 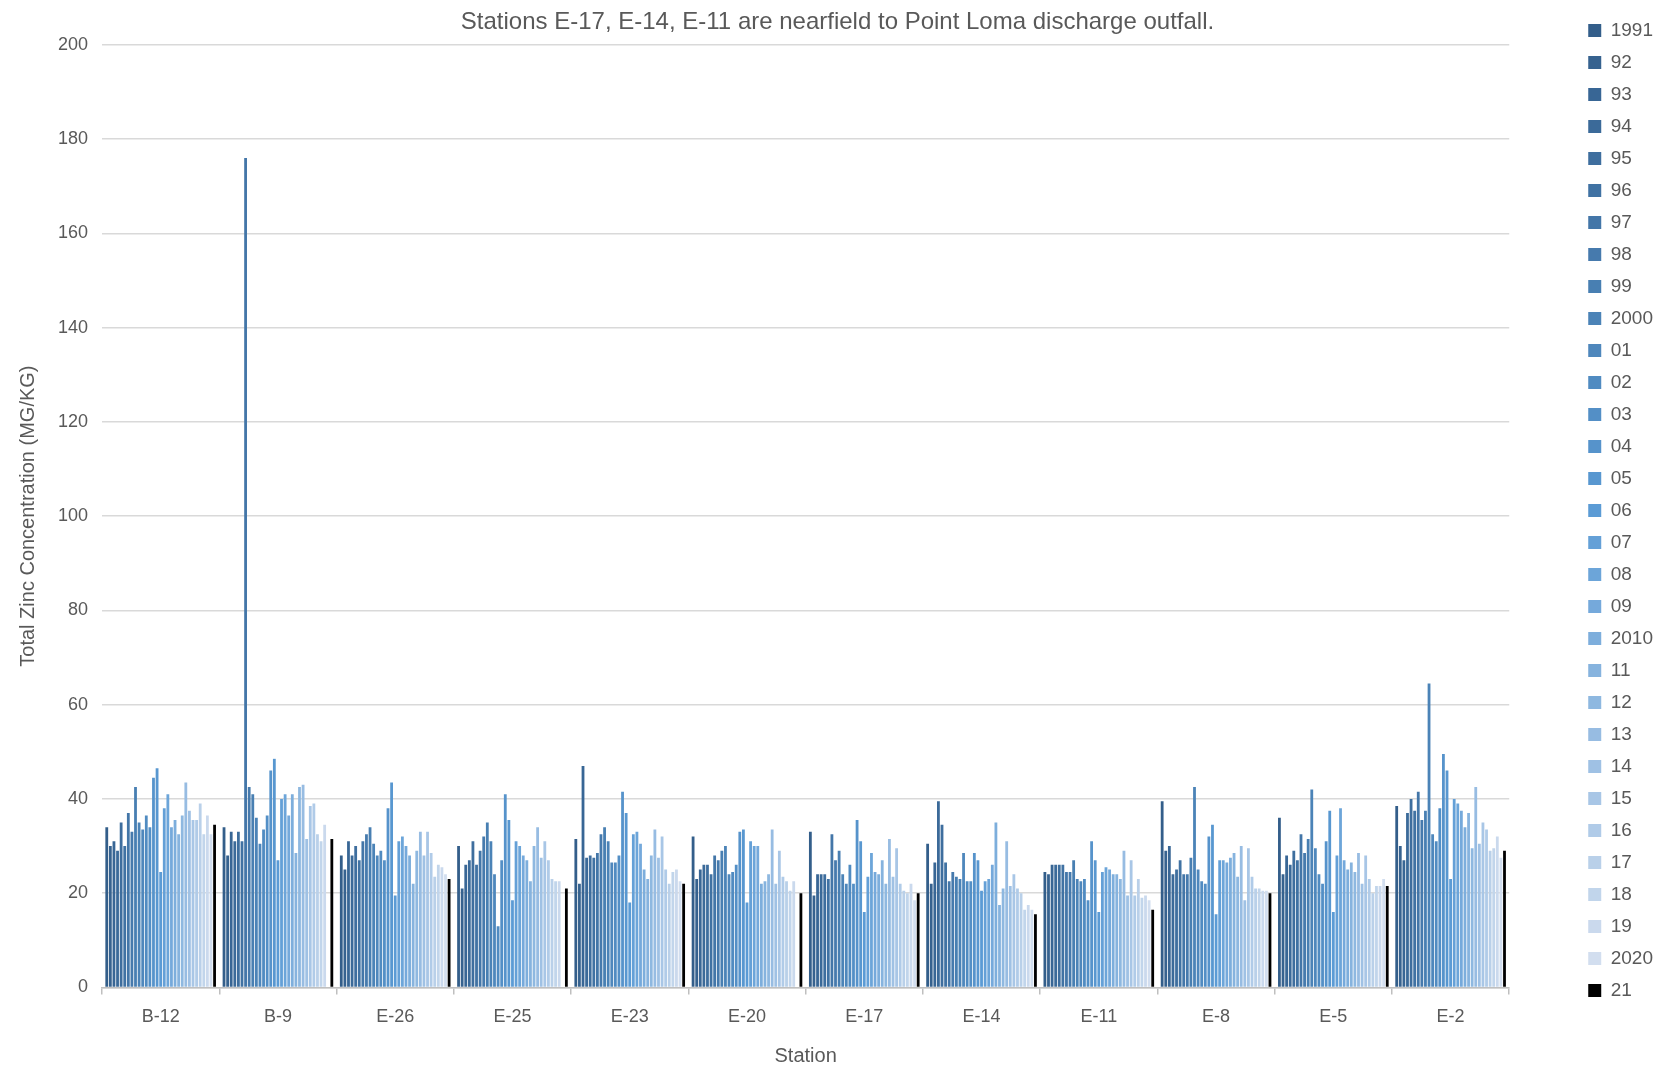 I want to click on legend-label: 06, so click(x=1621, y=509).